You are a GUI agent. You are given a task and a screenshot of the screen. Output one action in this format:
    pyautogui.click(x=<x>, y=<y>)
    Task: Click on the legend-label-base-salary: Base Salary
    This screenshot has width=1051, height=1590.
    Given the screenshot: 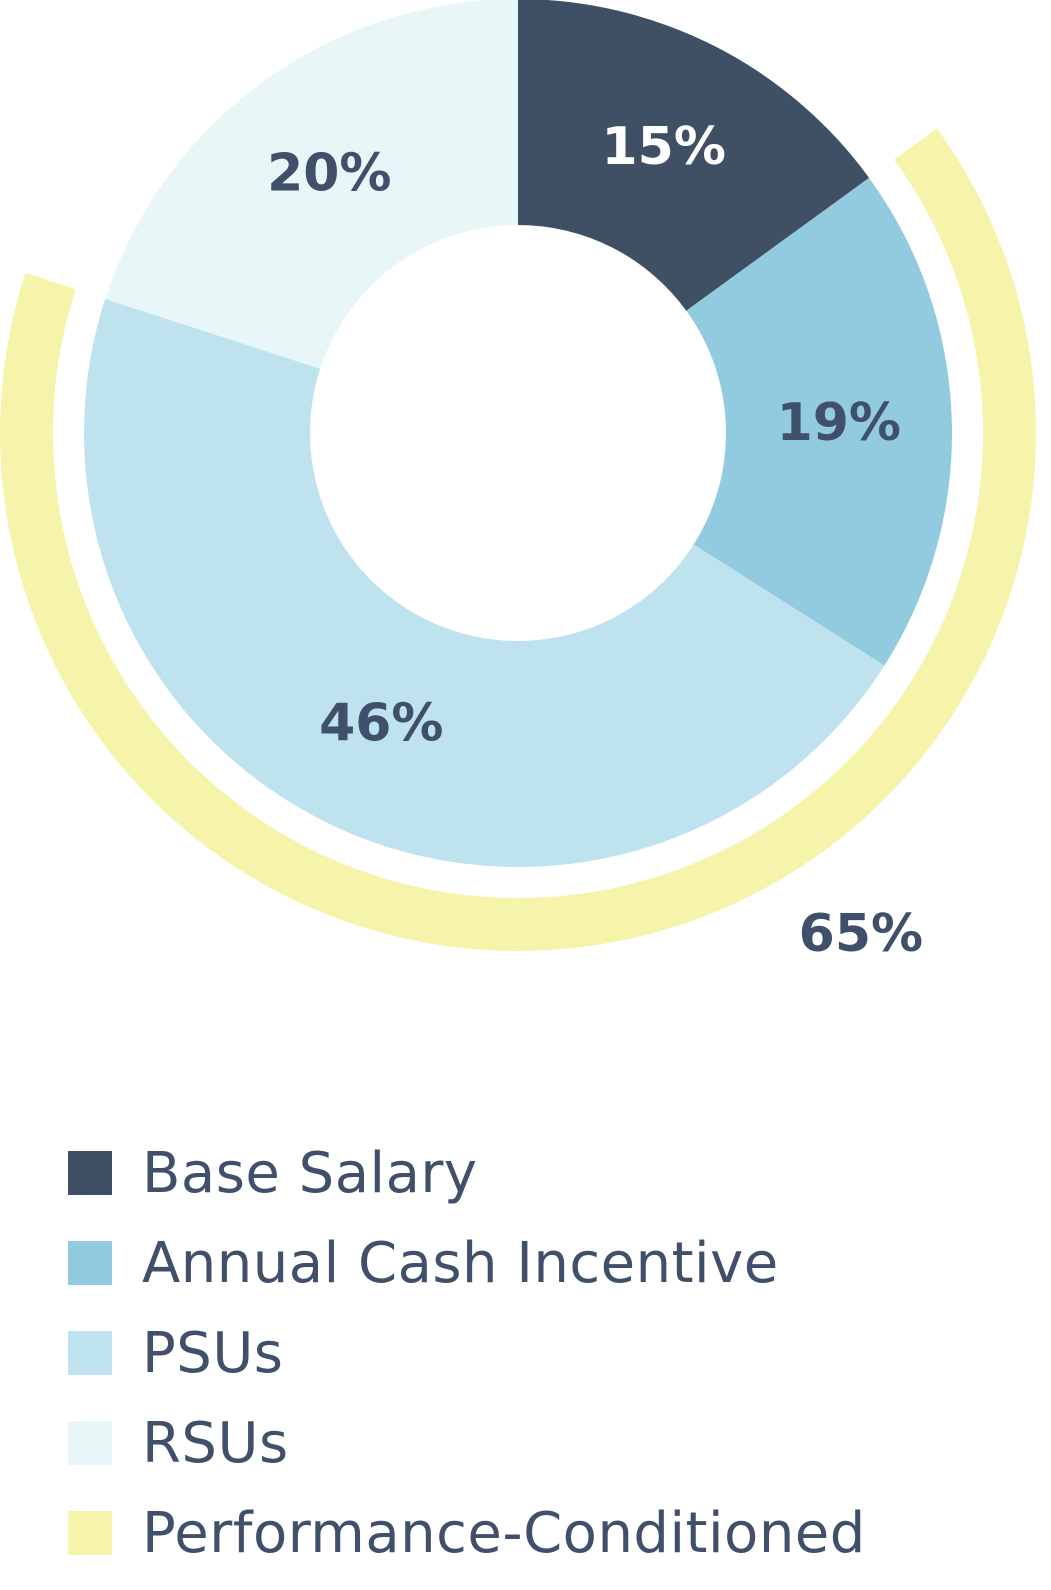 What is the action you would take?
    pyautogui.click(x=310, y=1173)
    